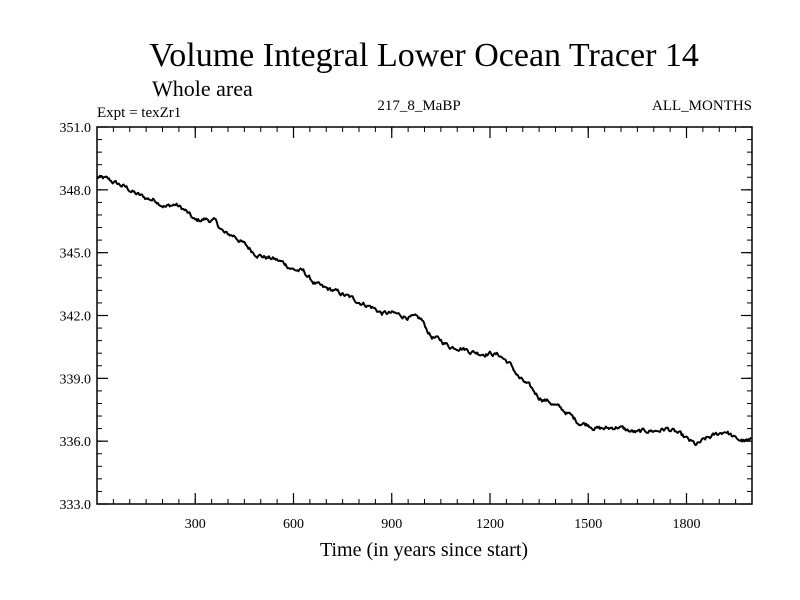 This screenshot has height=600, width=800. Describe the element at coordinates (76, 191) in the screenshot. I see `y-tick-label: 348.0` at that location.